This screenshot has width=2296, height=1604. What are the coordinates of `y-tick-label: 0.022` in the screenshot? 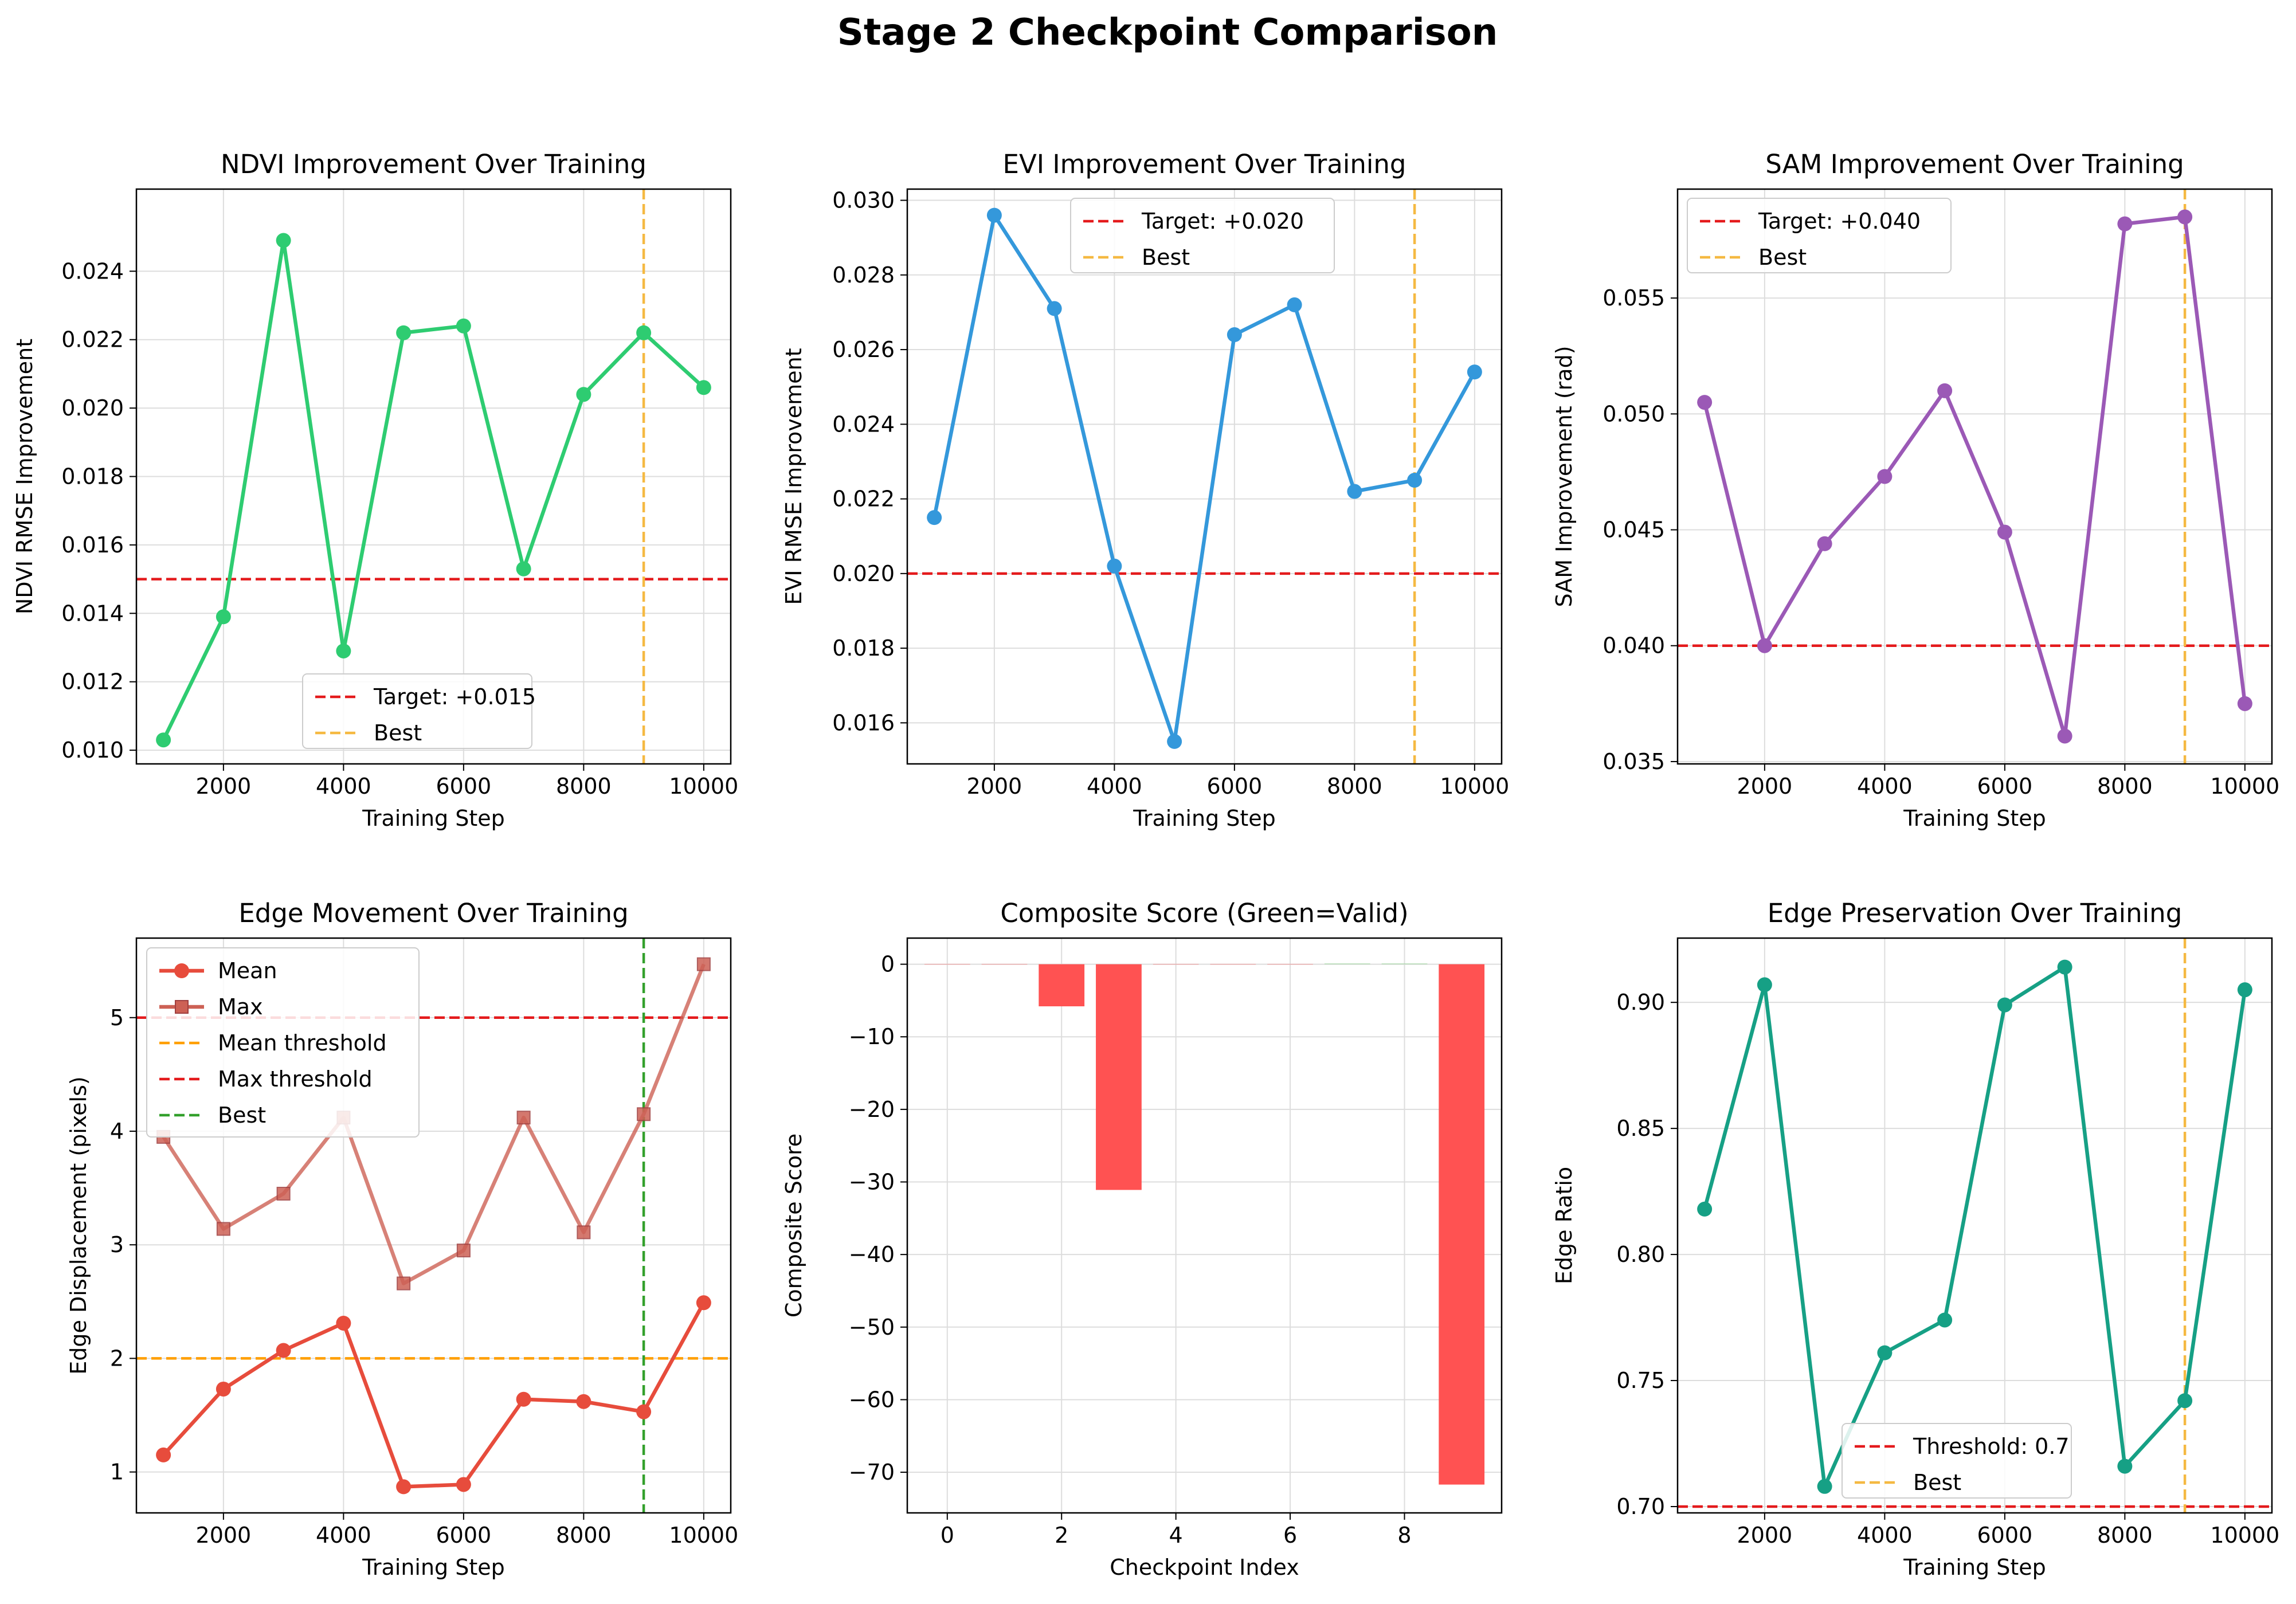 It's located at (93, 340).